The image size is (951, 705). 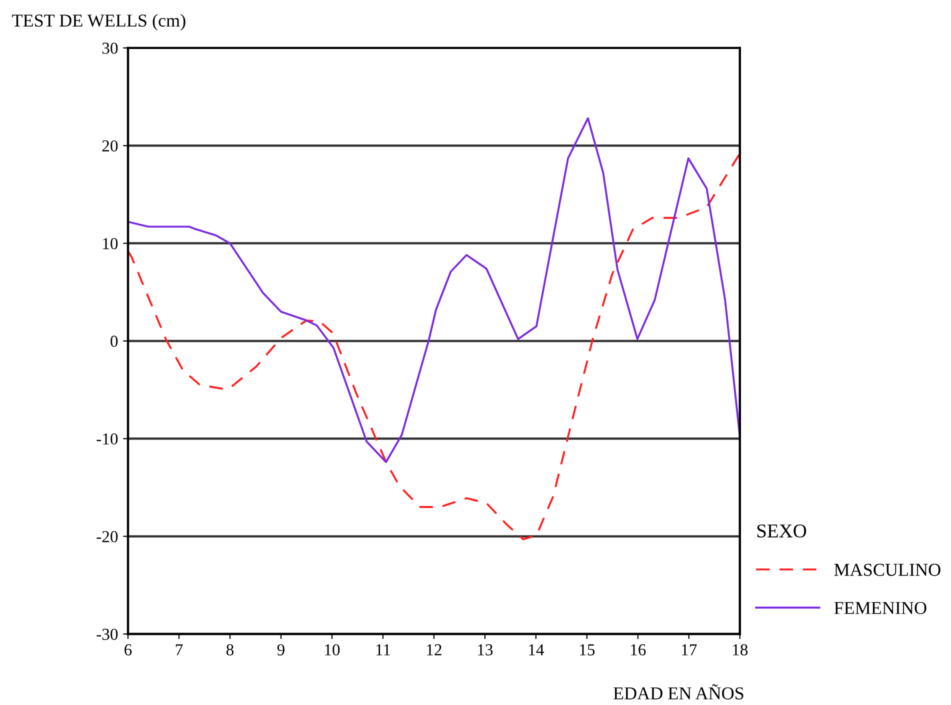 What do you see at coordinates (107, 634) in the screenshot?
I see `y-tick-label: -30` at bounding box center [107, 634].